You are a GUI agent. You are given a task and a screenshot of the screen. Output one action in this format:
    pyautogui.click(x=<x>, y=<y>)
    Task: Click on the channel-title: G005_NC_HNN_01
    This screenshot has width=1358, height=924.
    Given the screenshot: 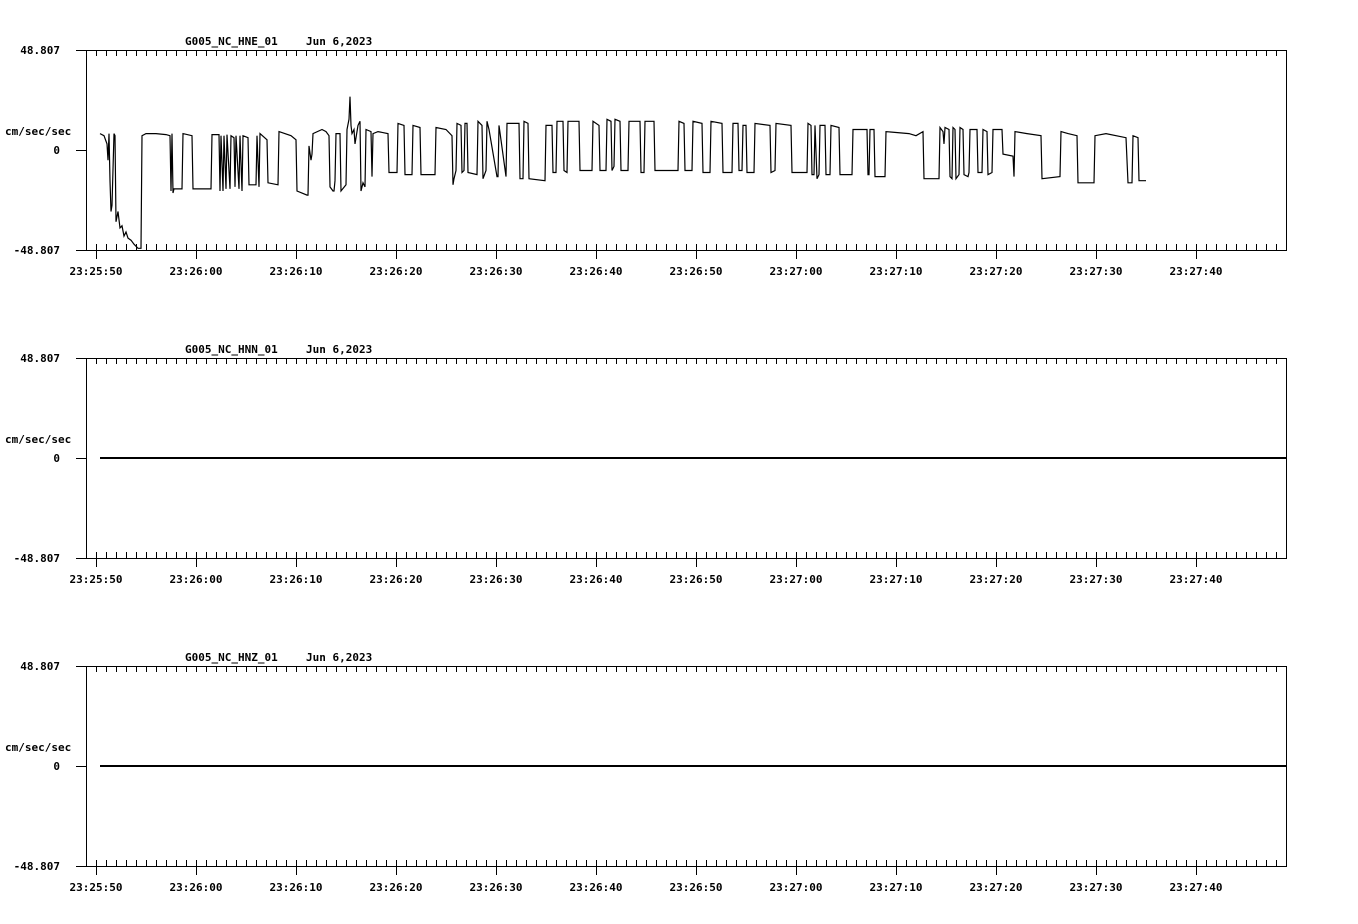 What is the action you would take?
    pyautogui.click(x=231, y=349)
    